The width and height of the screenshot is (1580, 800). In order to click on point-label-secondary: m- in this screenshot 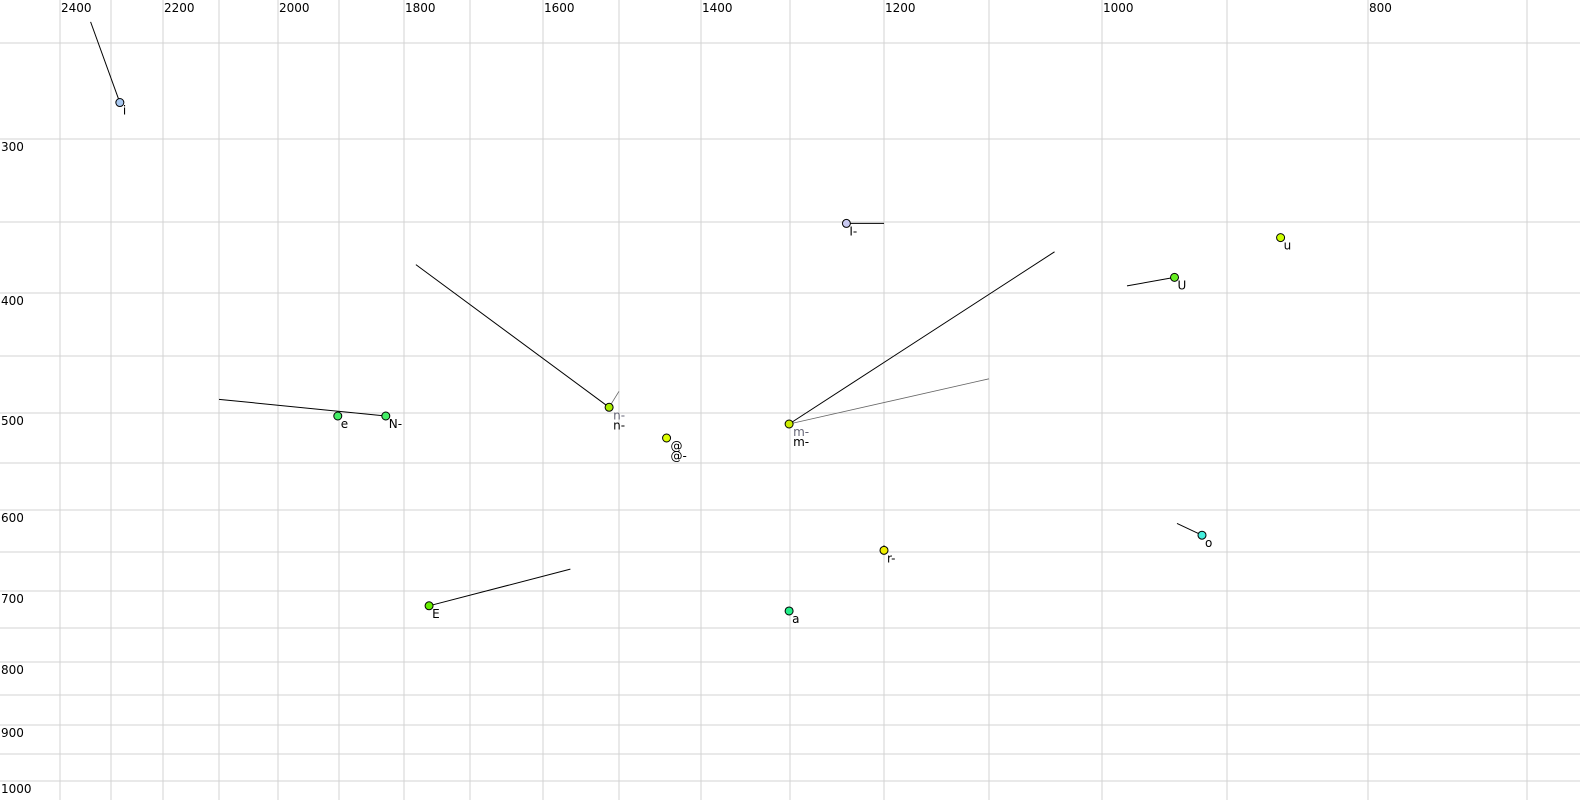, I will do `click(801, 432)`.